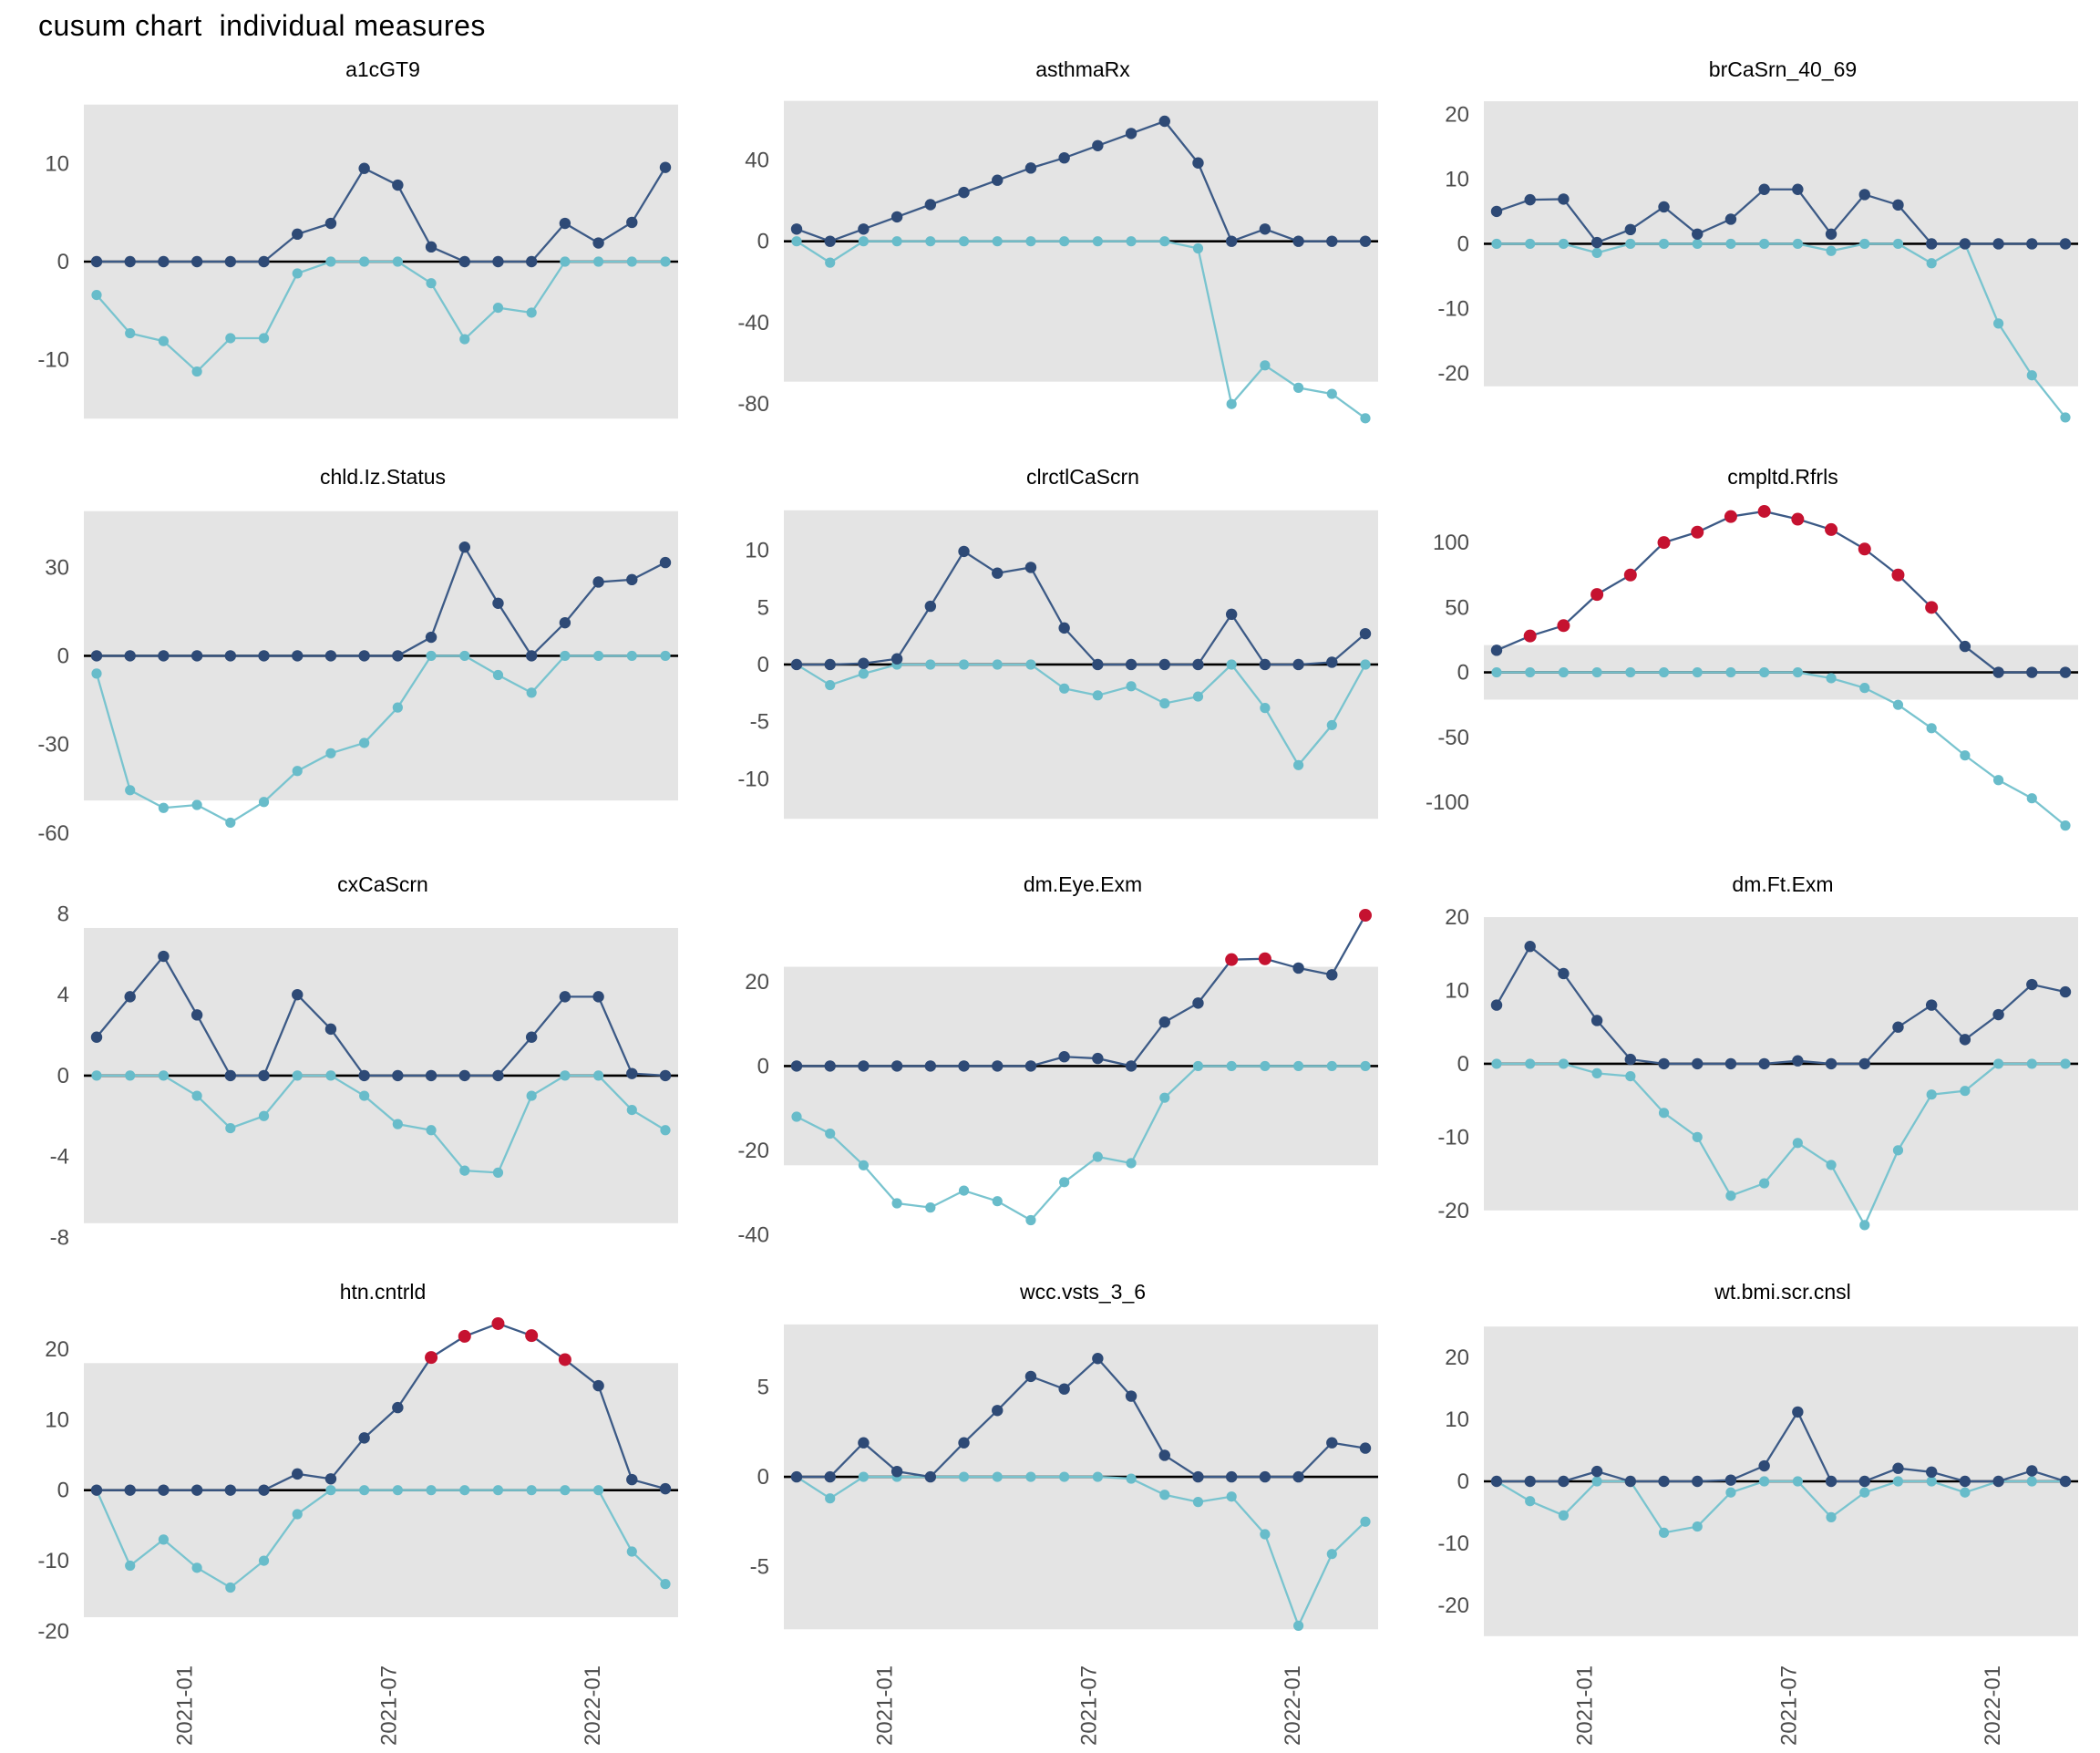 The height and width of the screenshot is (1753, 2100). I want to click on y-tick-label: -20, so click(1453, 374).